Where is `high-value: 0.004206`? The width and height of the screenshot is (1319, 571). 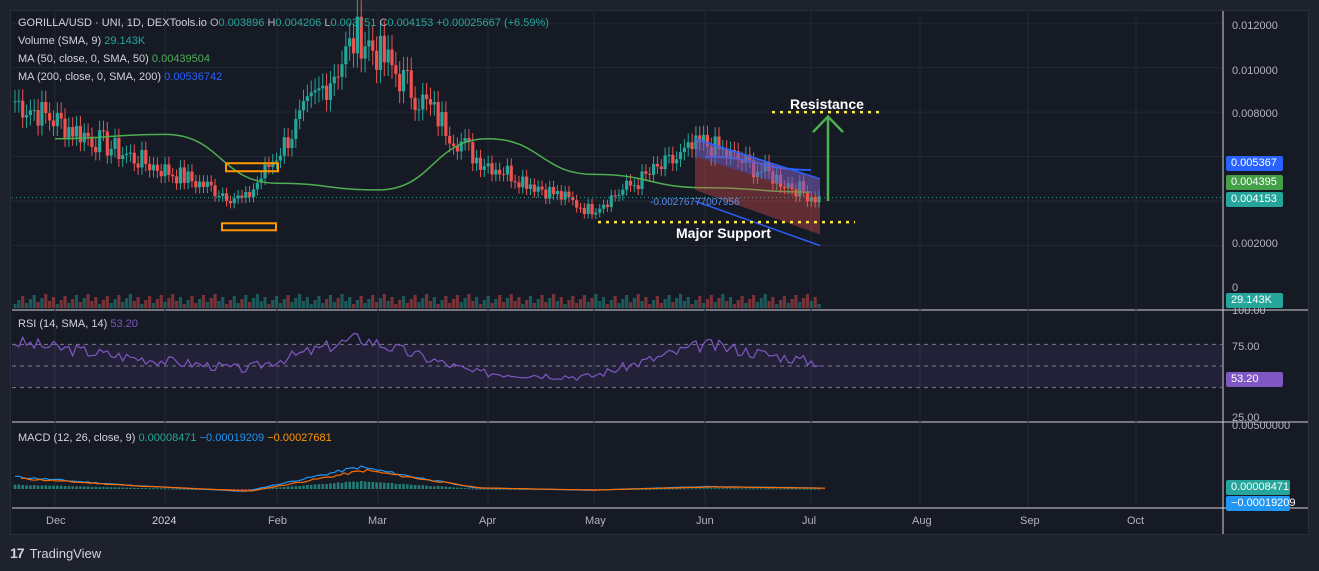
high-value: 0.004206 is located at coordinates (298, 23).